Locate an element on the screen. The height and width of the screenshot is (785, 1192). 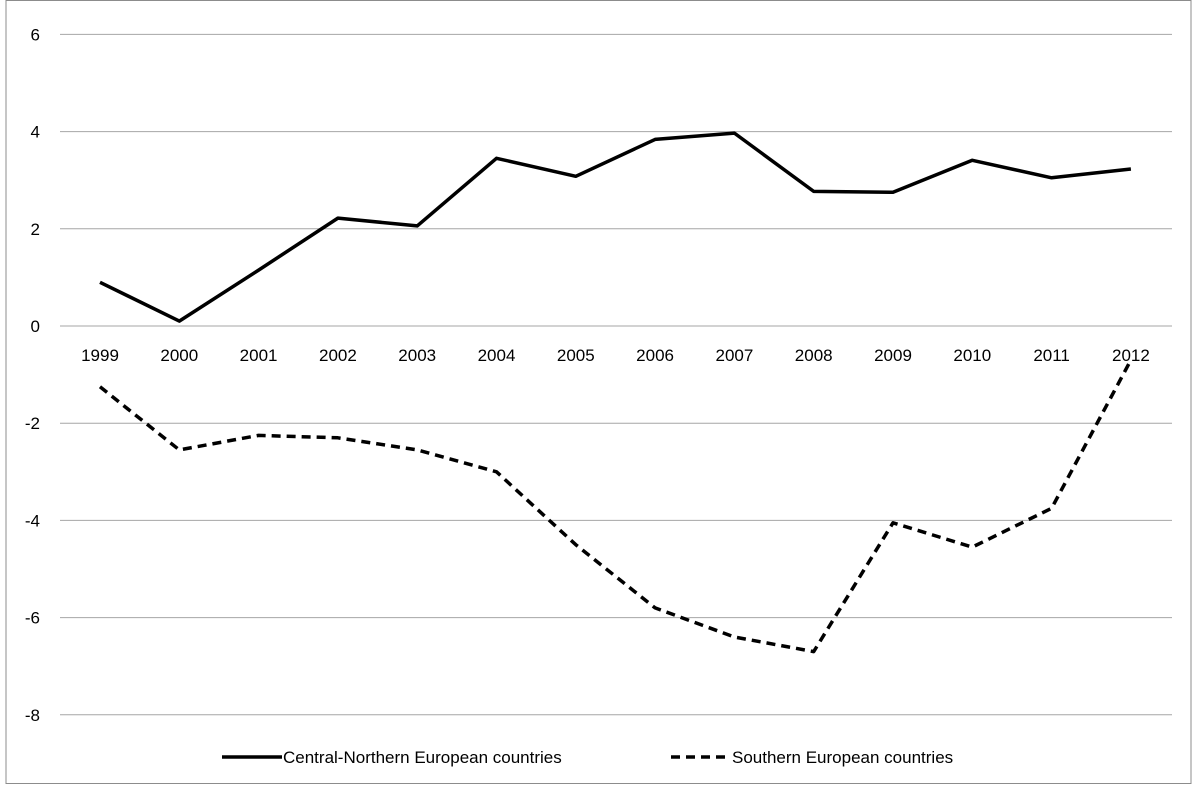
legend-item-central-northern: Central-Northern European countries is located at coordinates (392, 757).